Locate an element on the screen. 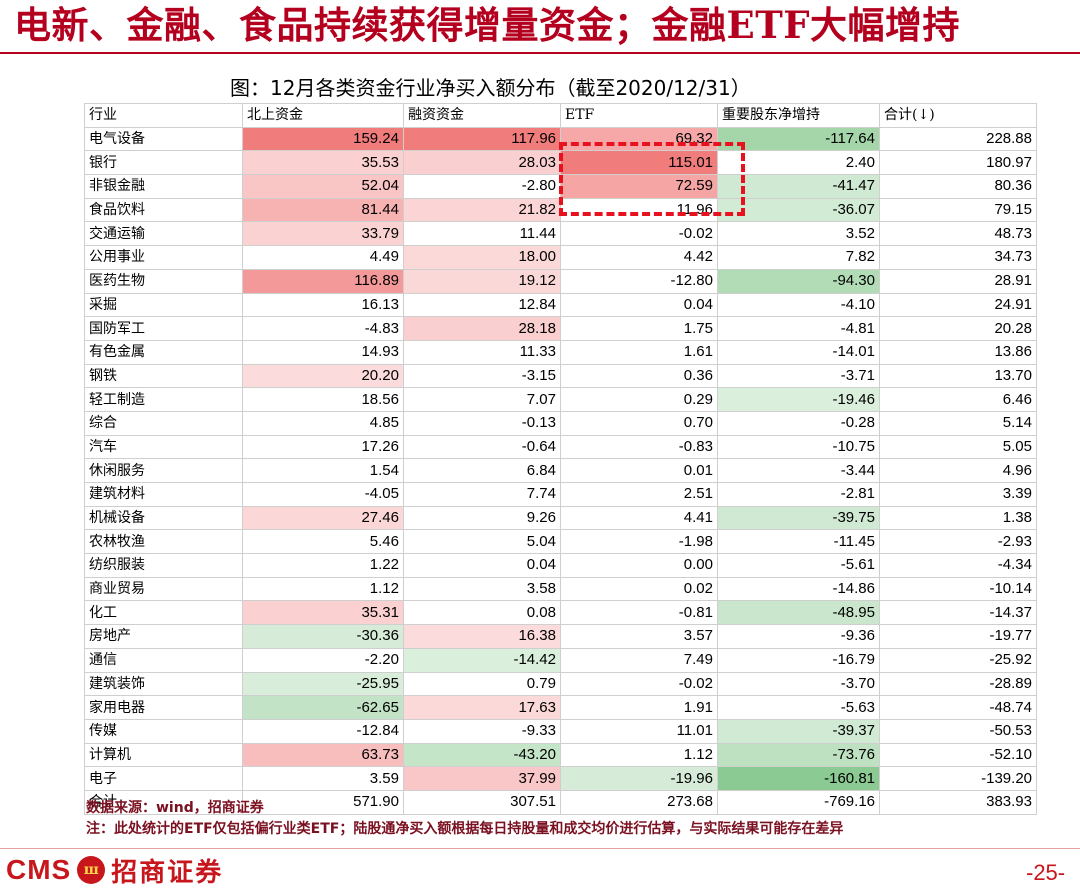 The width and height of the screenshot is (1080, 892). industry-name: 有色金属 is located at coordinates (163, 352).